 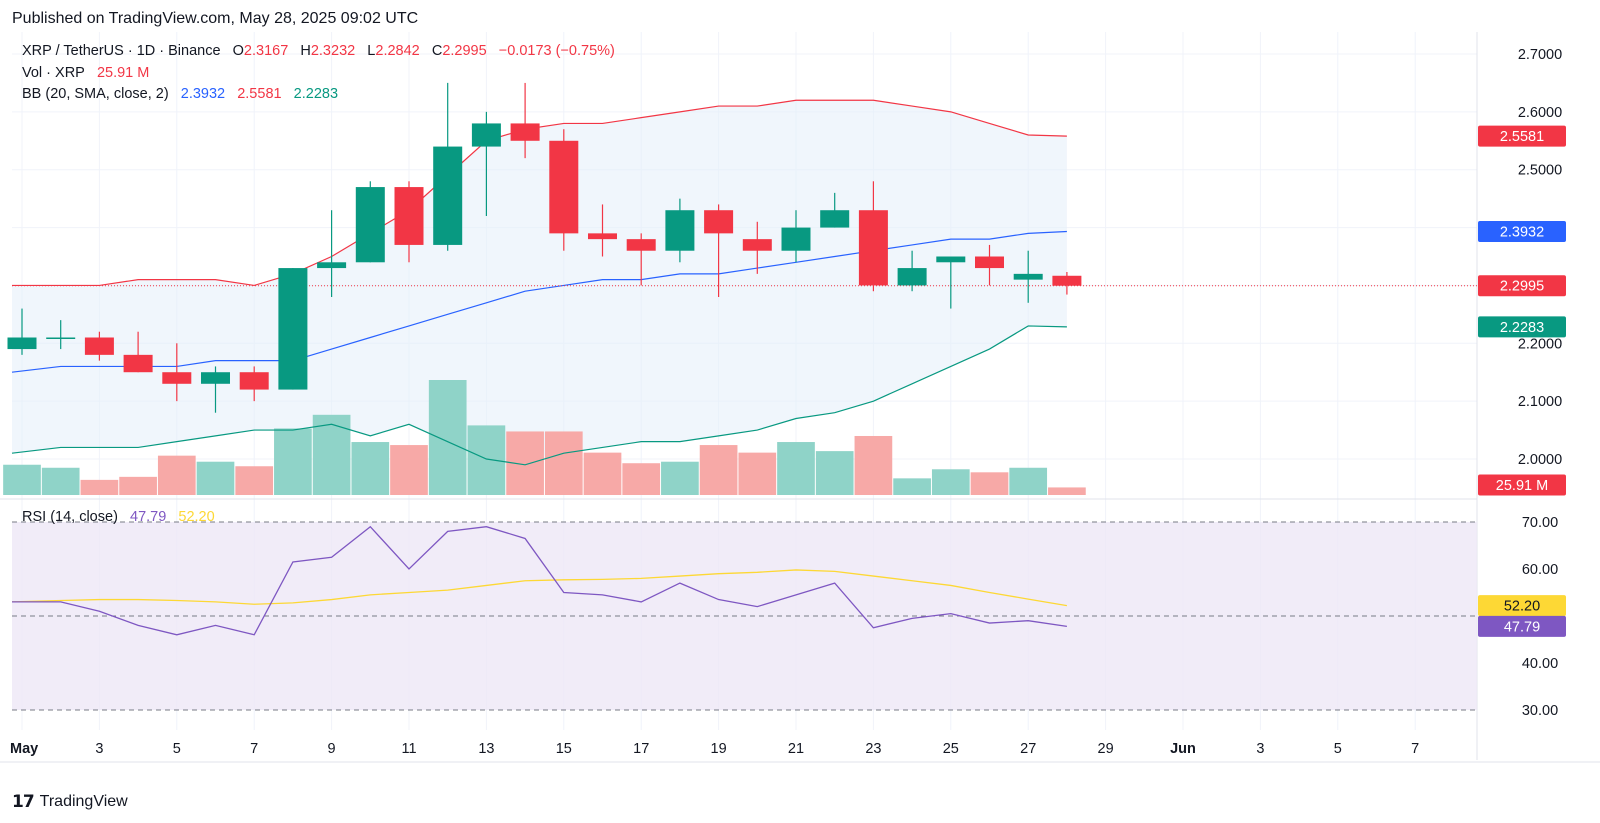 I want to click on bb-upper-axis-label-box, so click(x=1522, y=136).